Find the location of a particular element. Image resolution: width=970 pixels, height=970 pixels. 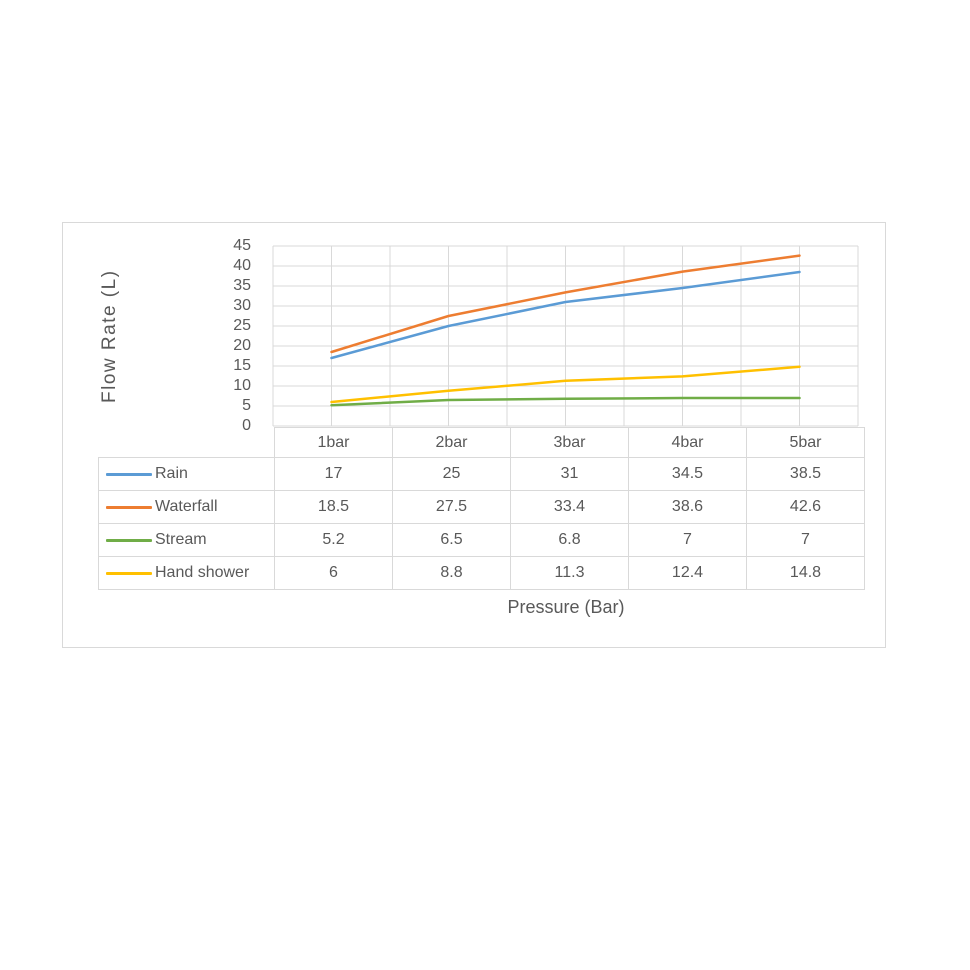

waterfall-line-swatch-icon is located at coordinates (129, 507).